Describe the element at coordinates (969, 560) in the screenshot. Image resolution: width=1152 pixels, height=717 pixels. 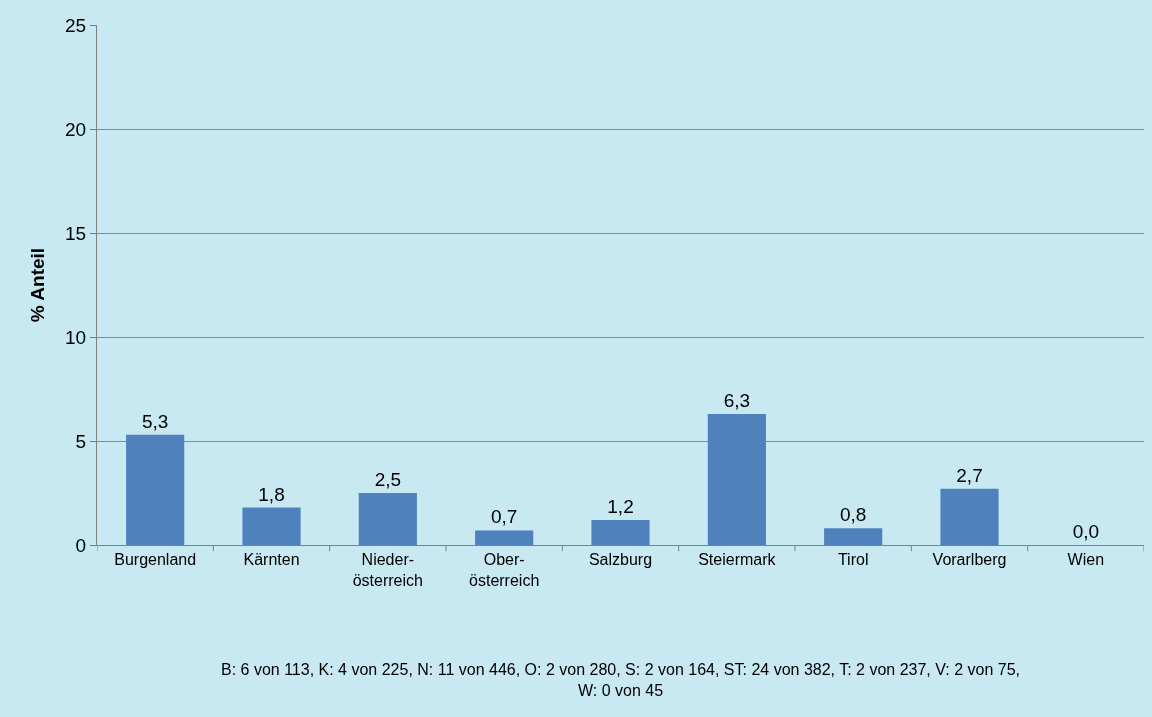
I see `x-tick-label: Vorarlberg` at that location.